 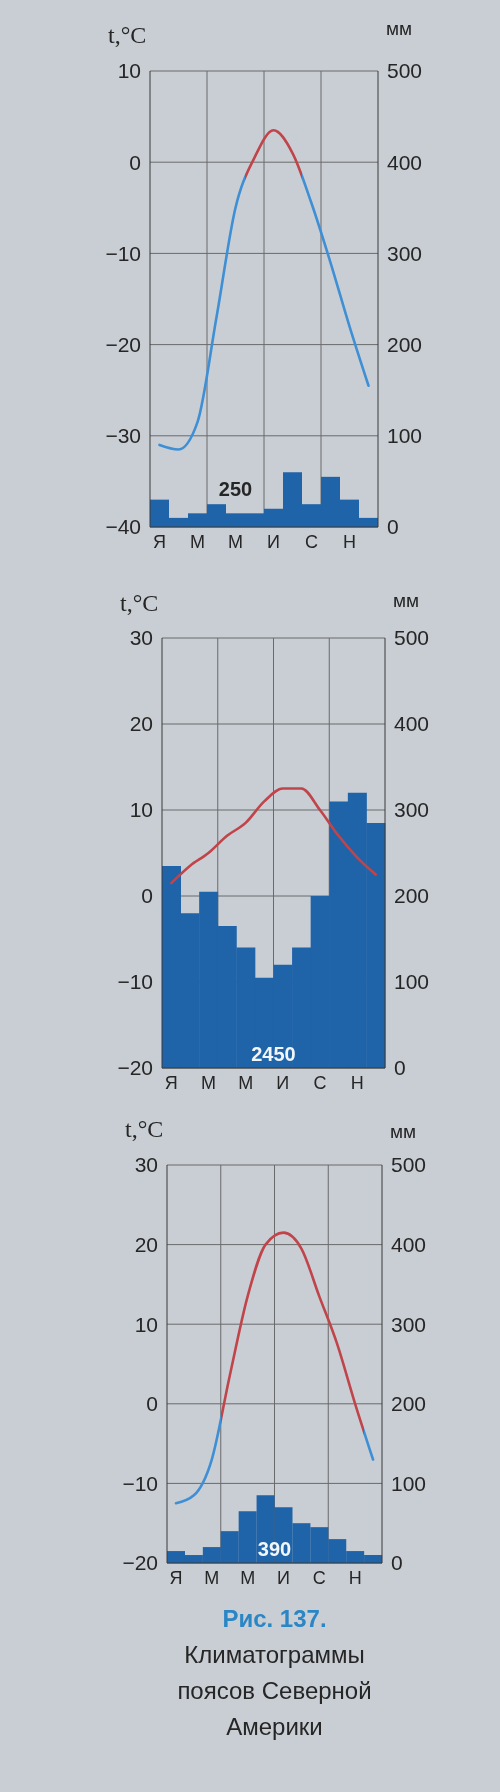 I want to click on text: Климатограммы поясов Северной Америки, so click(x=274, y=1690).